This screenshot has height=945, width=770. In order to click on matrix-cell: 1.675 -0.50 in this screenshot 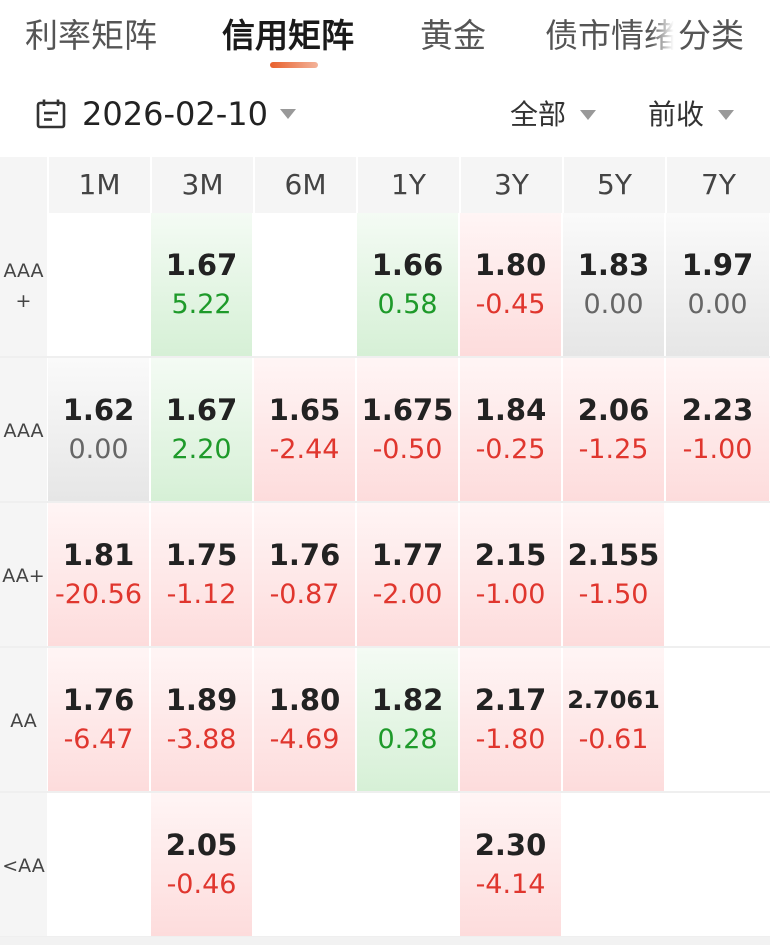, I will do `click(407, 429)`.